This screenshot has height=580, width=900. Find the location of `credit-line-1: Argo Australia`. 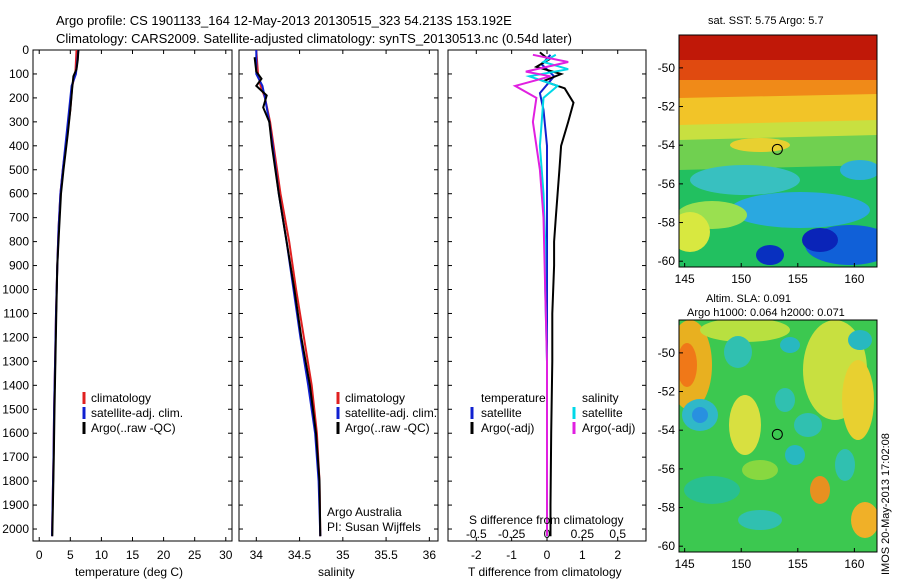

credit-line-1: Argo Australia is located at coordinates (364, 512).